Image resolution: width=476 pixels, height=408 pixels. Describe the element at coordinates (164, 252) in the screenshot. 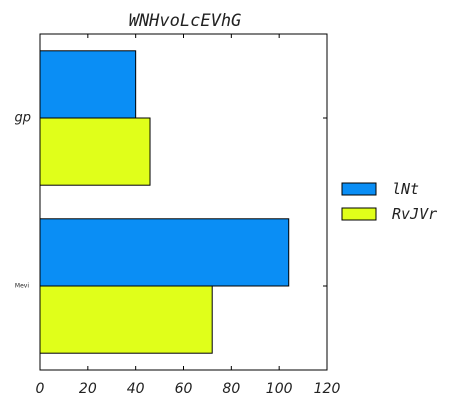

I see `bar-lnt-mevi` at that location.